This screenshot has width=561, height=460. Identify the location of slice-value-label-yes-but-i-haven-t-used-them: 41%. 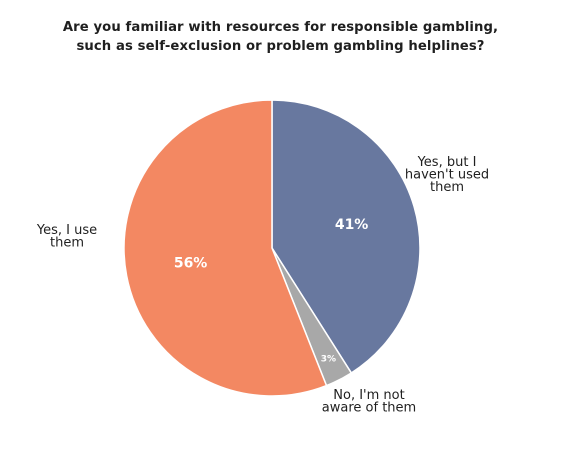
(352, 225).